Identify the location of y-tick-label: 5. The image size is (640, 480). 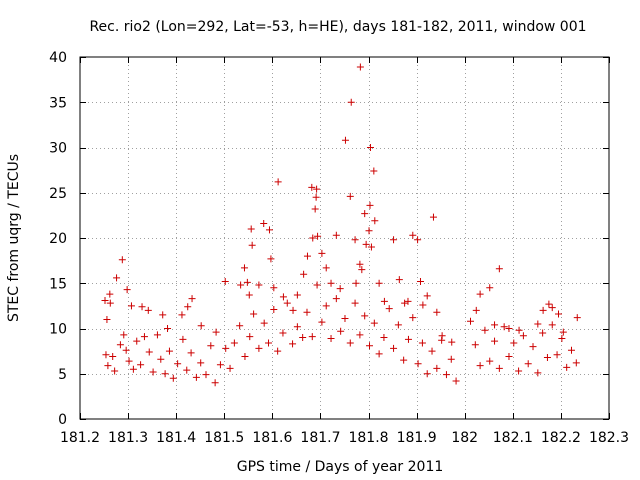
(62, 375).